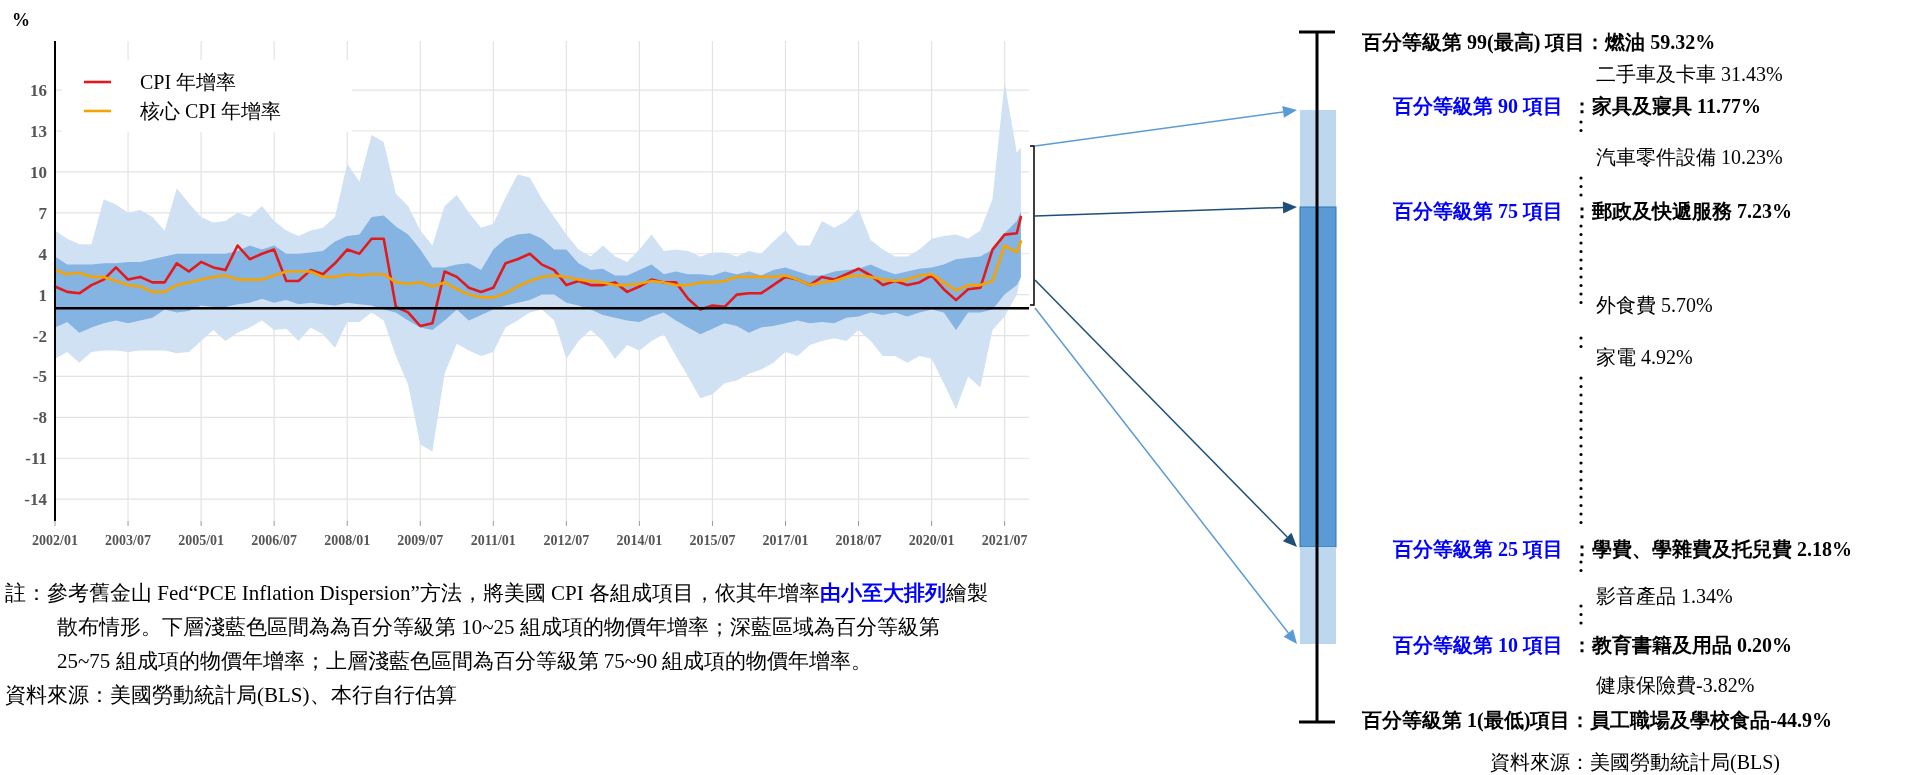  What do you see at coordinates (1477, 645) in the screenshot?
I see `text: 百分等級第 10 項目` at bounding box center [1477, 645].